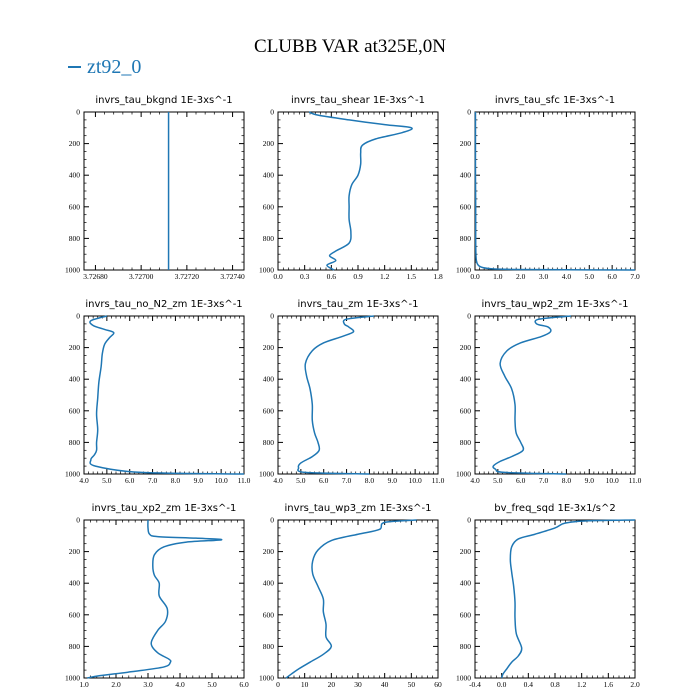 The height and width of the screenshot is (700, 700). I want to click on x-tick-label: 0.3, so click(305, 276).